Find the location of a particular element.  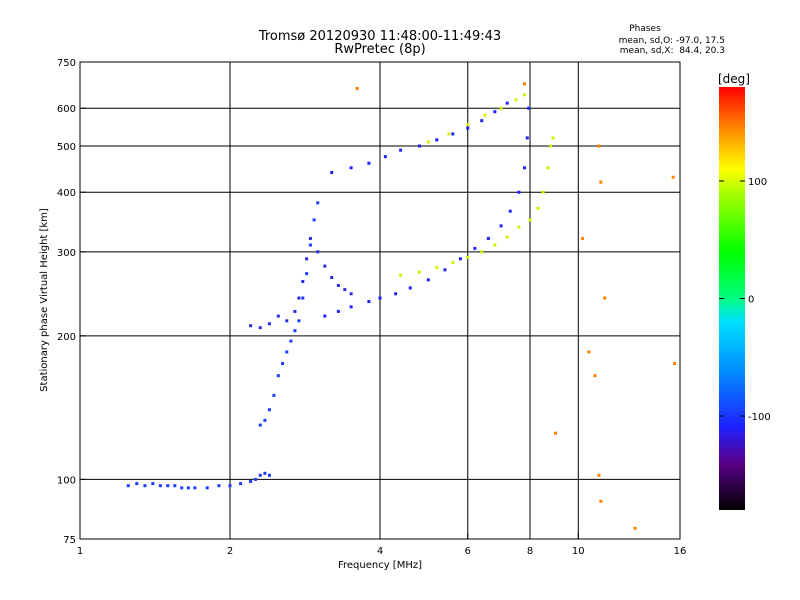

x-tick-label: 16 is located at coordinates (680, 551).